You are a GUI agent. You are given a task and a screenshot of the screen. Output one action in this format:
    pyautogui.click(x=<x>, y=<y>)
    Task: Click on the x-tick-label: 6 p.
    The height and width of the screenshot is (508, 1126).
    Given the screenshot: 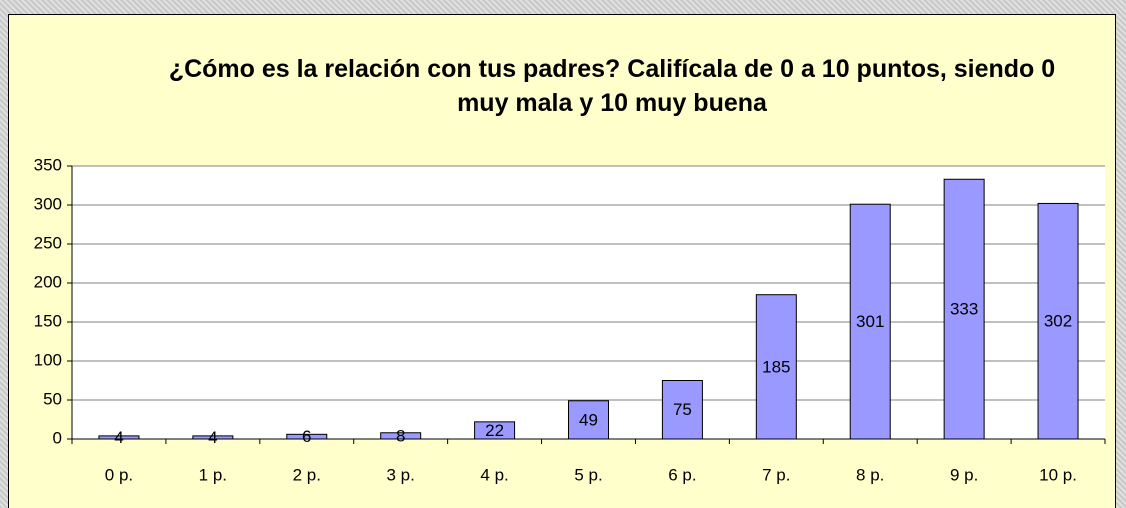 What is the action you would take?
    pyautogui.click(x=682, y=474)
    